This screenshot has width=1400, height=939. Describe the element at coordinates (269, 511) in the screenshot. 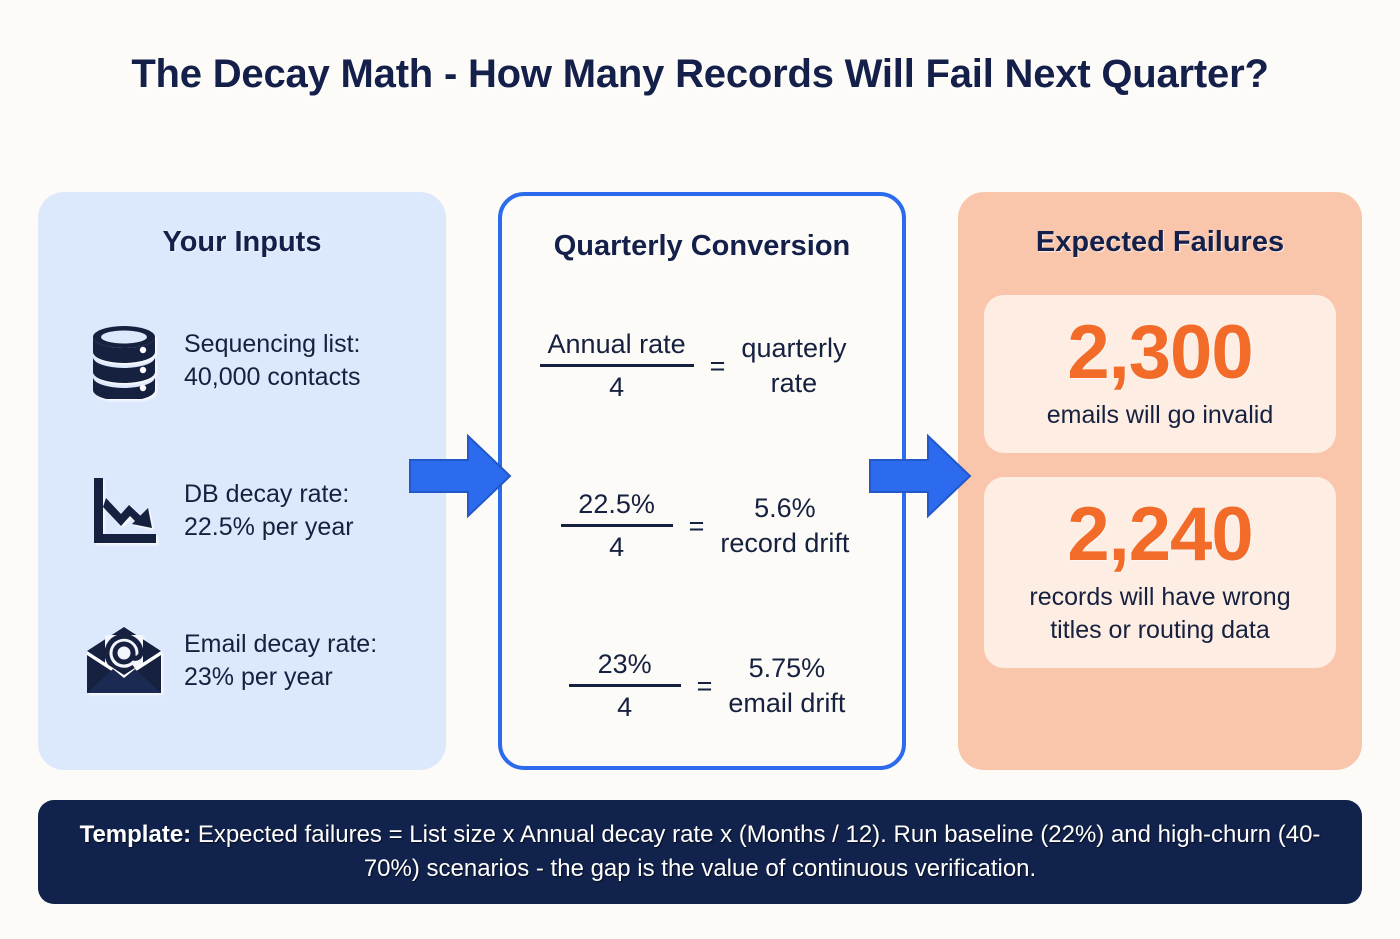

I see `input-text-db-decay-rate: DB decay rate: 22.5% per year` at that location.